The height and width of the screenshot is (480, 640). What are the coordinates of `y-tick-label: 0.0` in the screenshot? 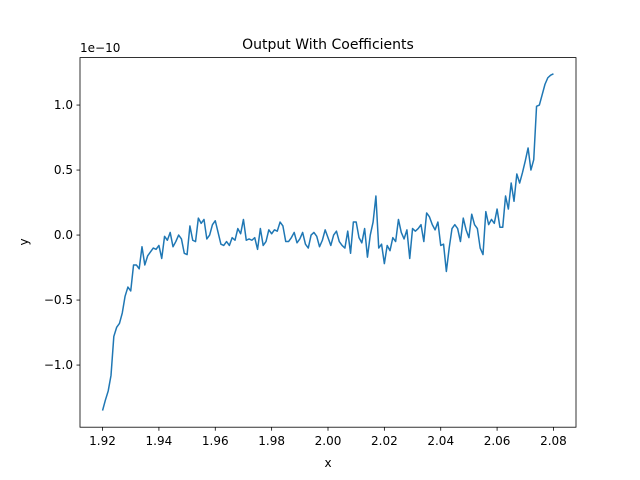 It's located at (63, 235).